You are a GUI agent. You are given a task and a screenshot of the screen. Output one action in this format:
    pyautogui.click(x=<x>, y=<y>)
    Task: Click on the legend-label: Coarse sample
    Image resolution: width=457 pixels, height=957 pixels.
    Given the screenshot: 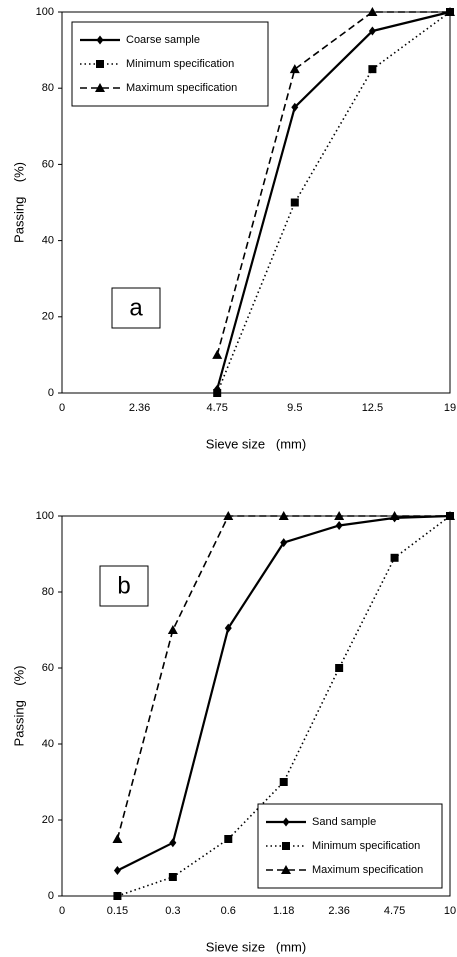 What is the action you would take?
    pyautogui.click(x=163, y=40)
    